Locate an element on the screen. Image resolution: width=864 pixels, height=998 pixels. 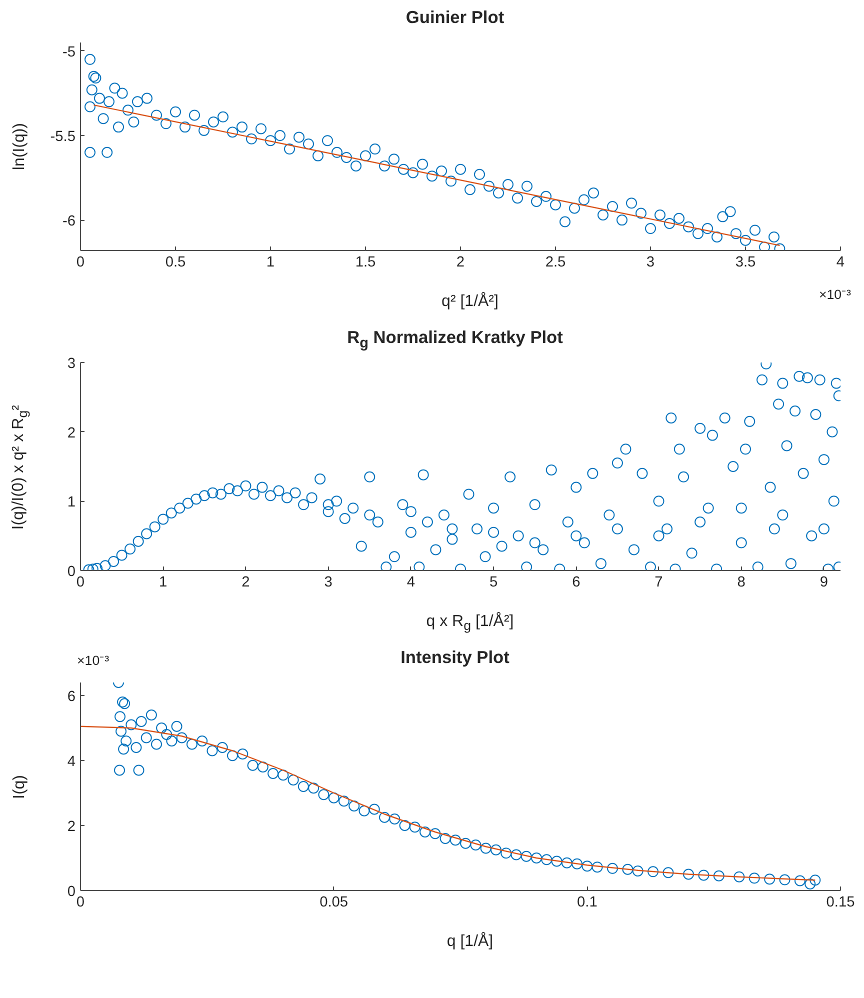
x-tick-label: 7 is located at coordinates (658, 582).